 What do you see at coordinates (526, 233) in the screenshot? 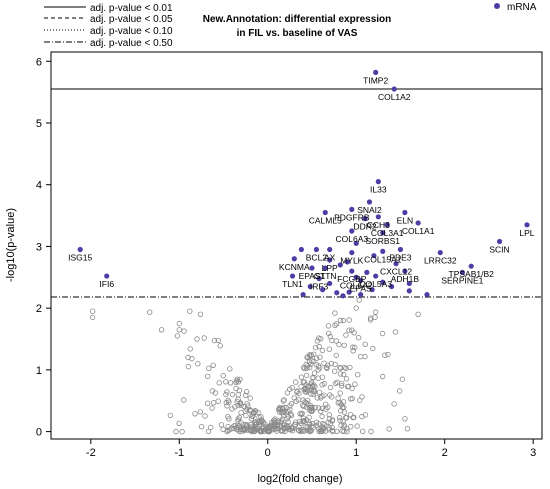
I see `gene-label: LPL` at bounding box center [526, 233].